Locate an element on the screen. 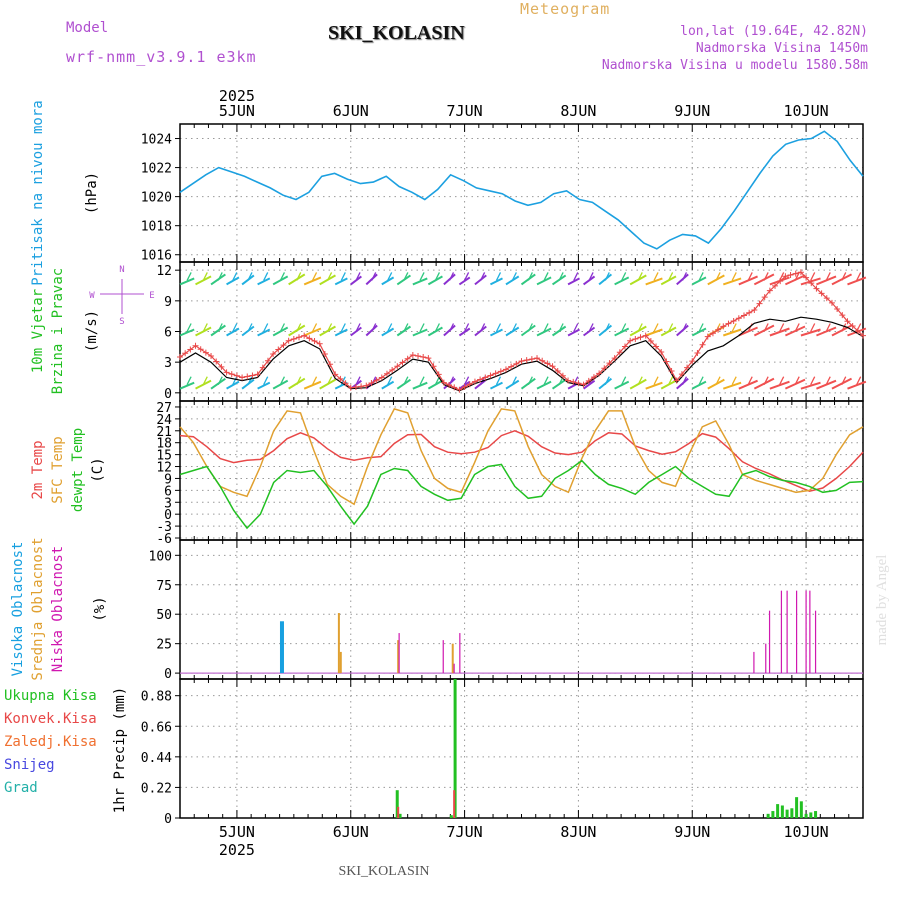  y-tick-label: 1024 is located at coordinates (156, 140).